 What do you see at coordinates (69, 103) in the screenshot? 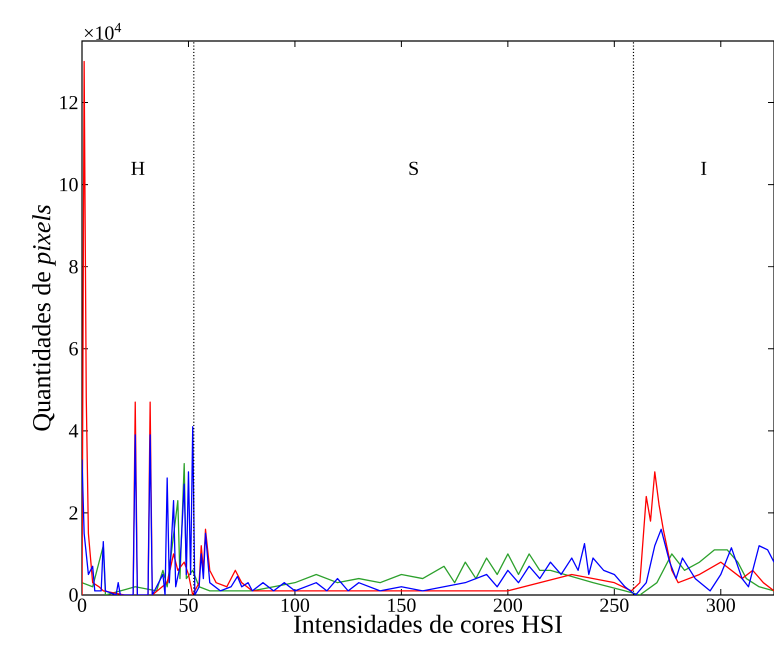
I see `y-tick-label: 12` at bounding box center [69, 103].